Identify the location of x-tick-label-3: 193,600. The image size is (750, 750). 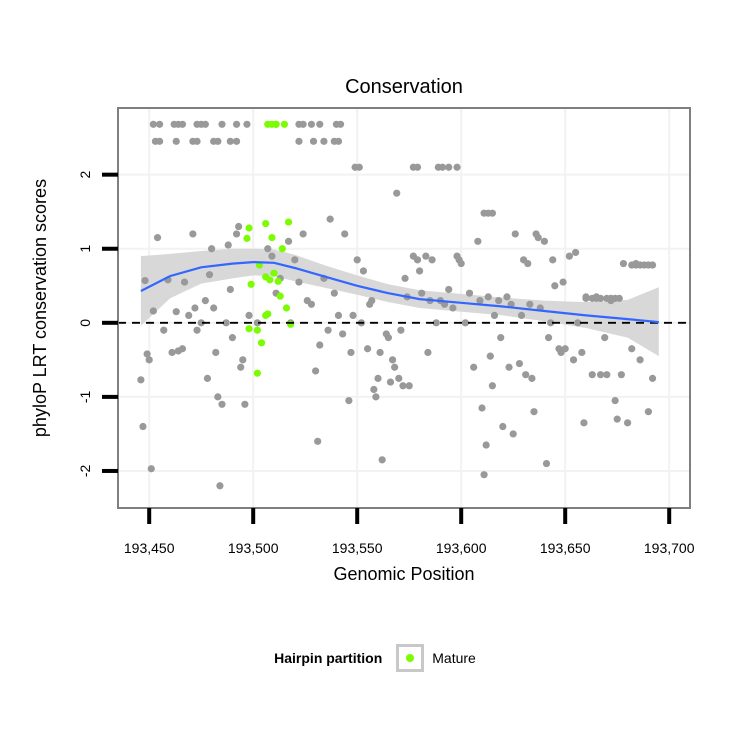
(461, 548).